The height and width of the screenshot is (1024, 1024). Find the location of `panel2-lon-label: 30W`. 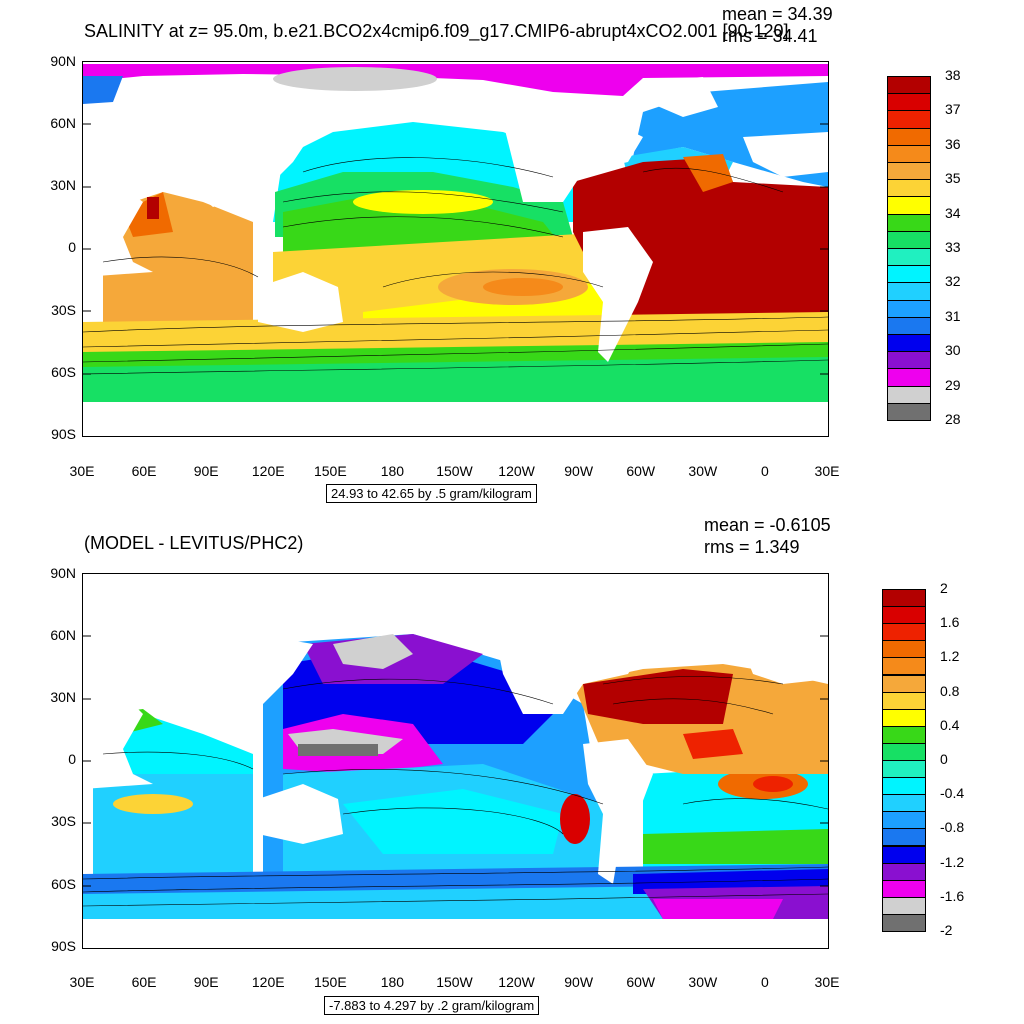

panel2-lon-label: 30W is located at coordinates (703, 982).